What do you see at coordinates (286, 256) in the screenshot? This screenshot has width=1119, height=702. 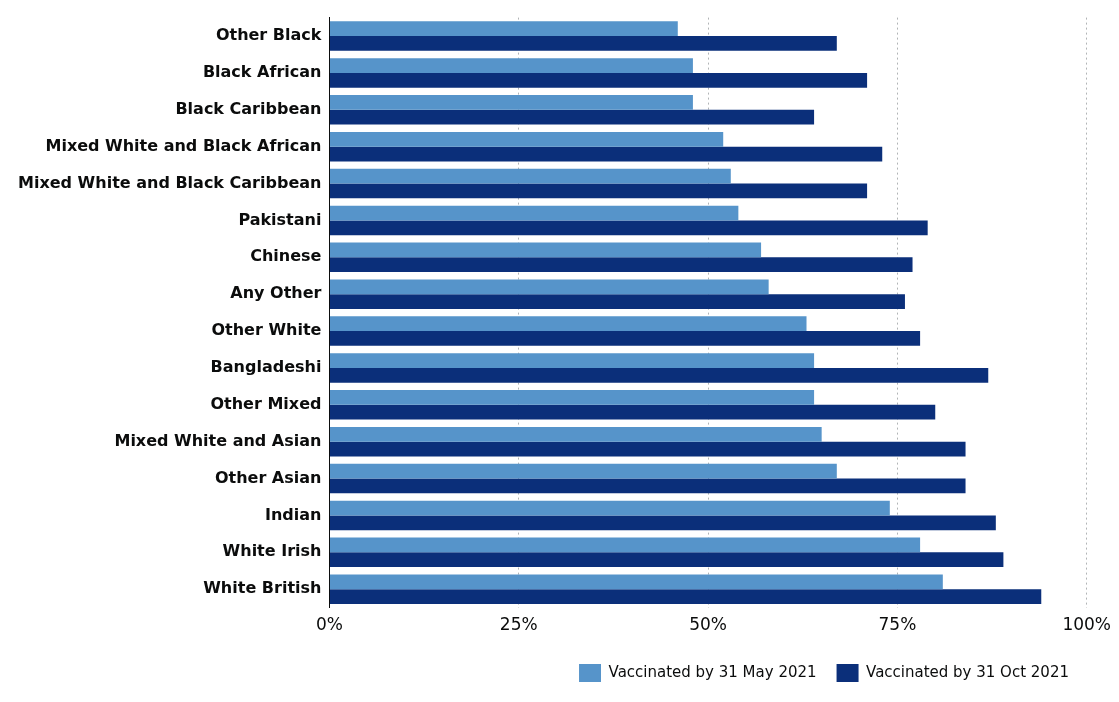 I see `y-tick-label: Chinese` at bounding box center [286, 256].